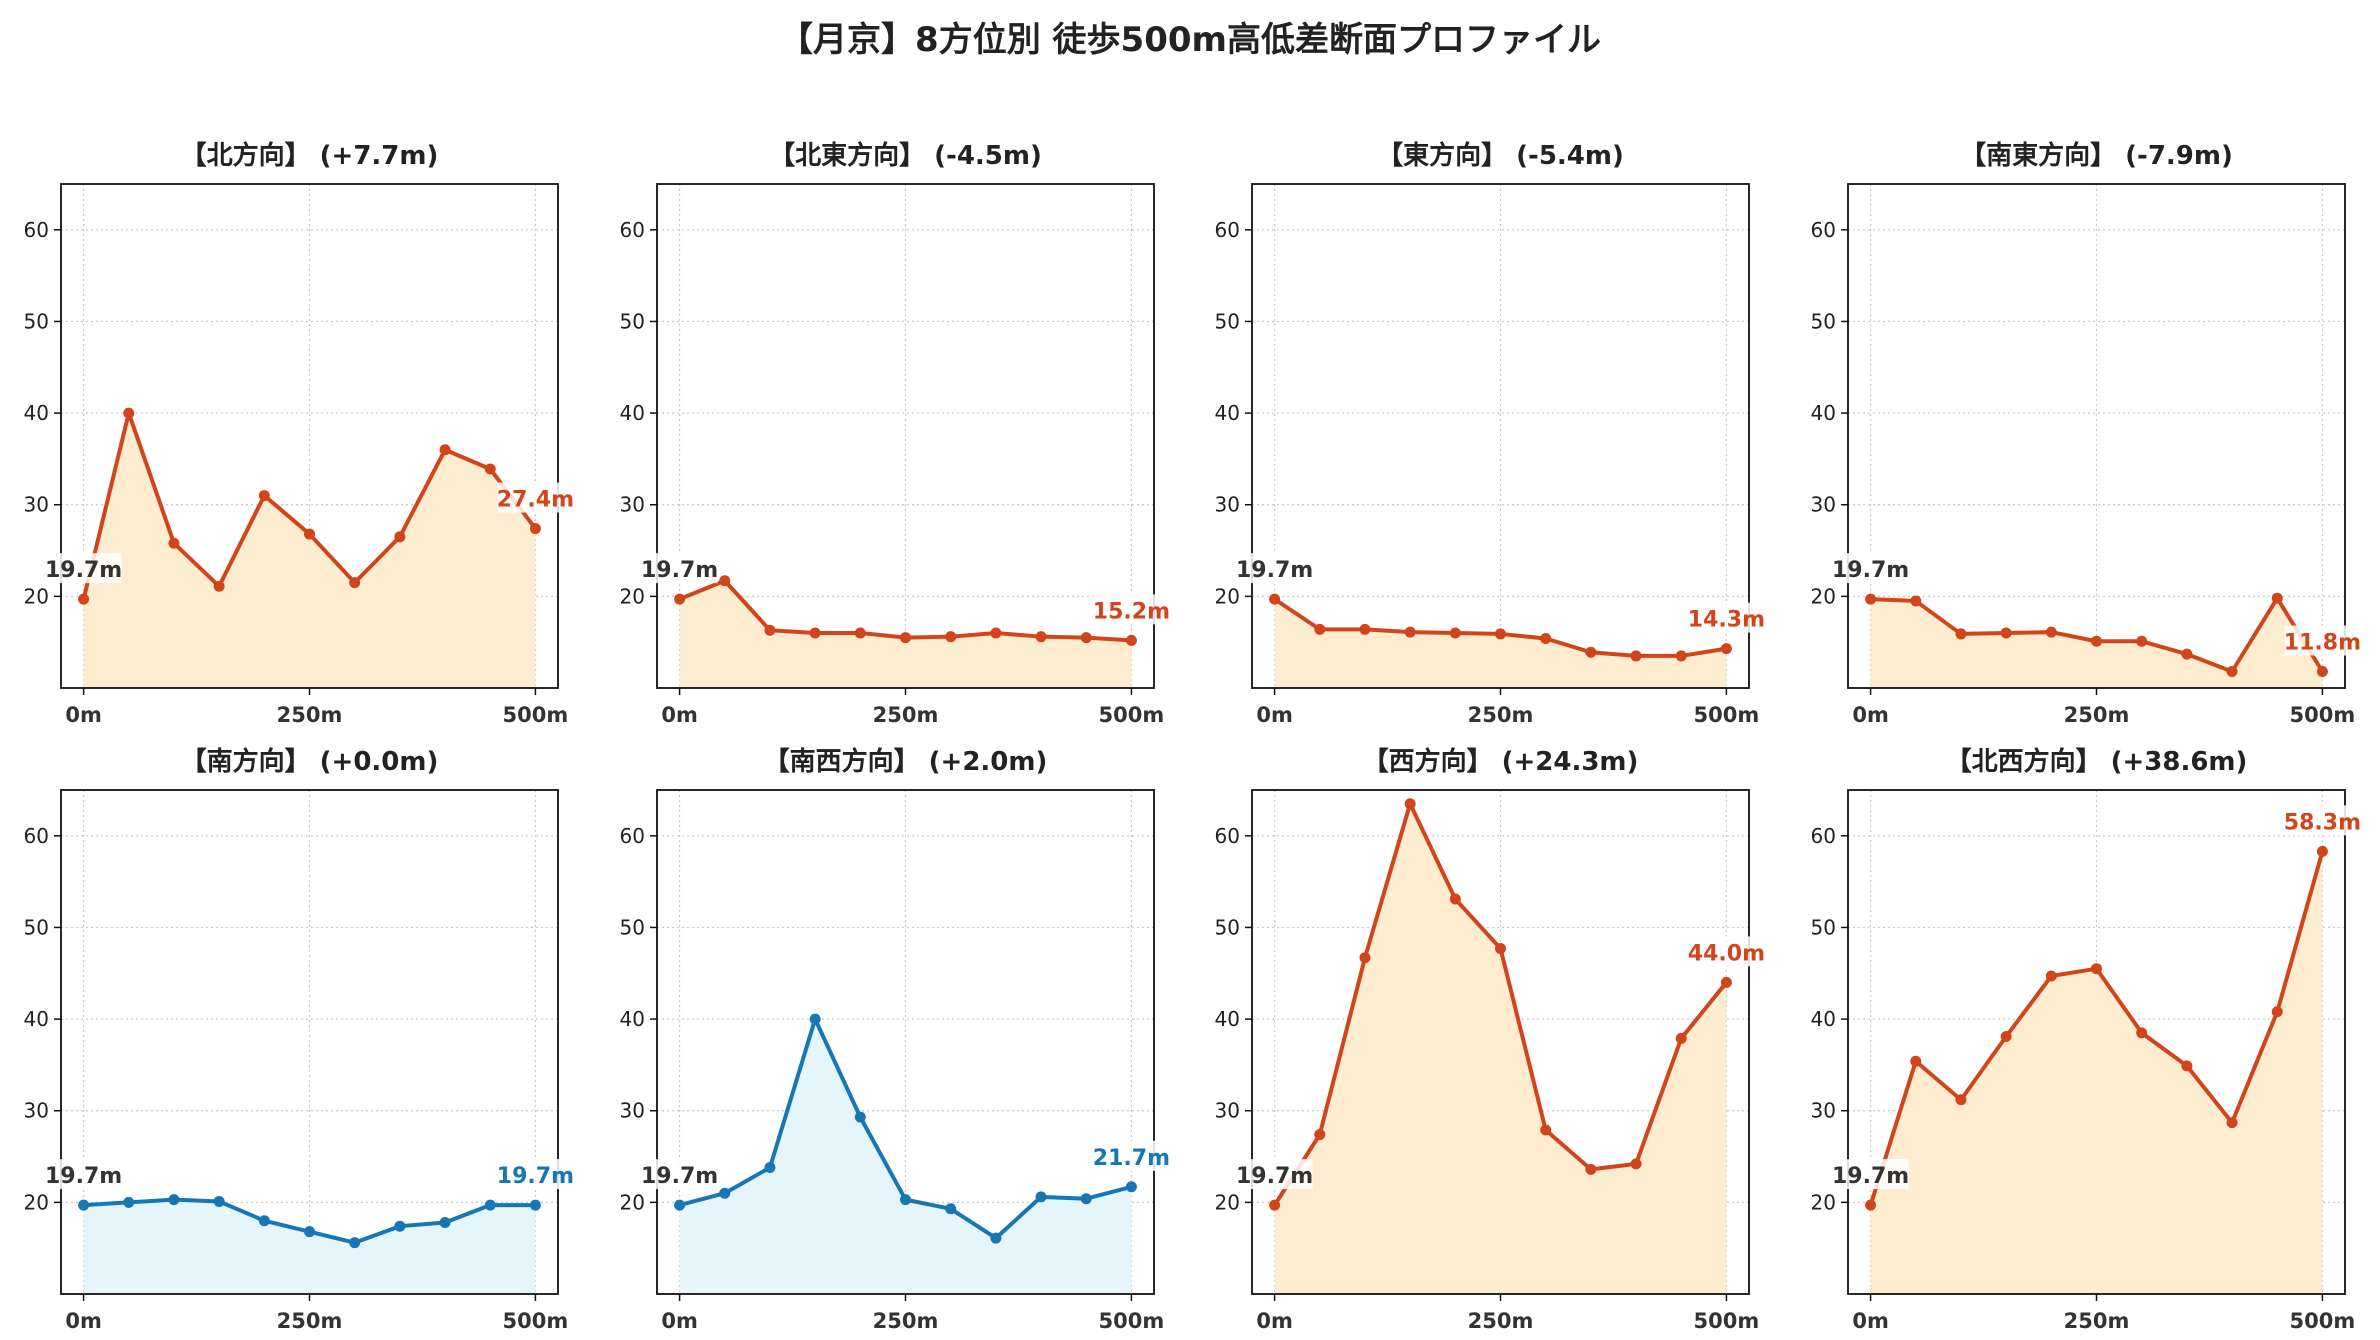 This screenshot has height=1340, width=2380. I want to click on panel-title: 【北方向】 (+7.7m), so click(310, 155).